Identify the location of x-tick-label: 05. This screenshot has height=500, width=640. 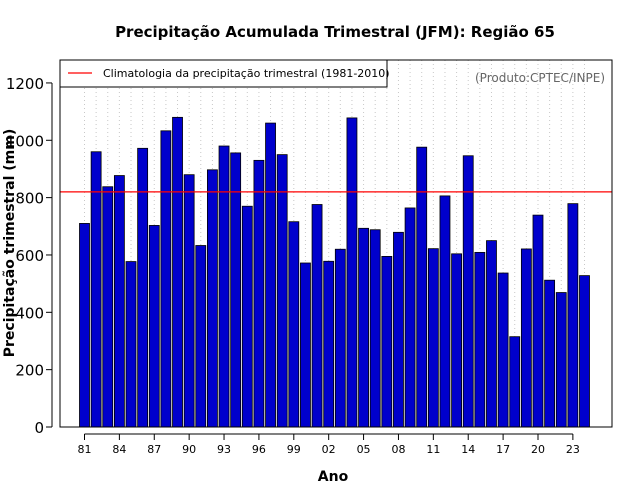
(364, 449).